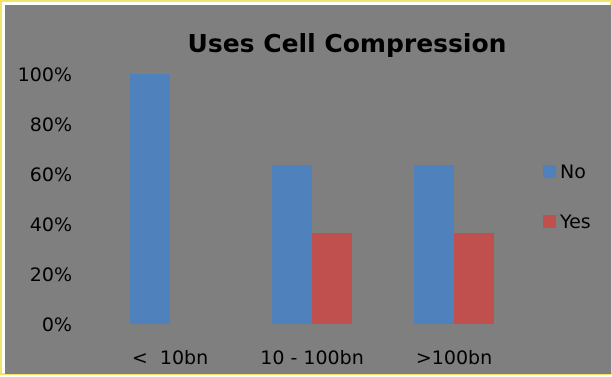 This screenshot has width=612, height=377. I want to click on y-tick-label: 80%, so click(51, 125).